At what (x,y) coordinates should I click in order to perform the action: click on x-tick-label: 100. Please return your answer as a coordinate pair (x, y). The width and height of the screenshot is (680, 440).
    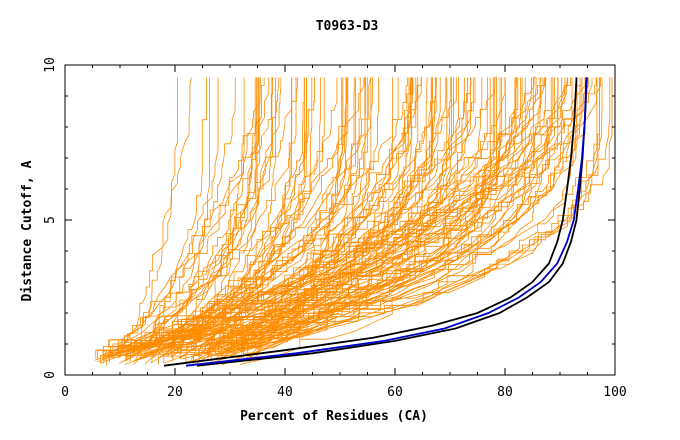
    Looking at the image, I should click on (614, 392).